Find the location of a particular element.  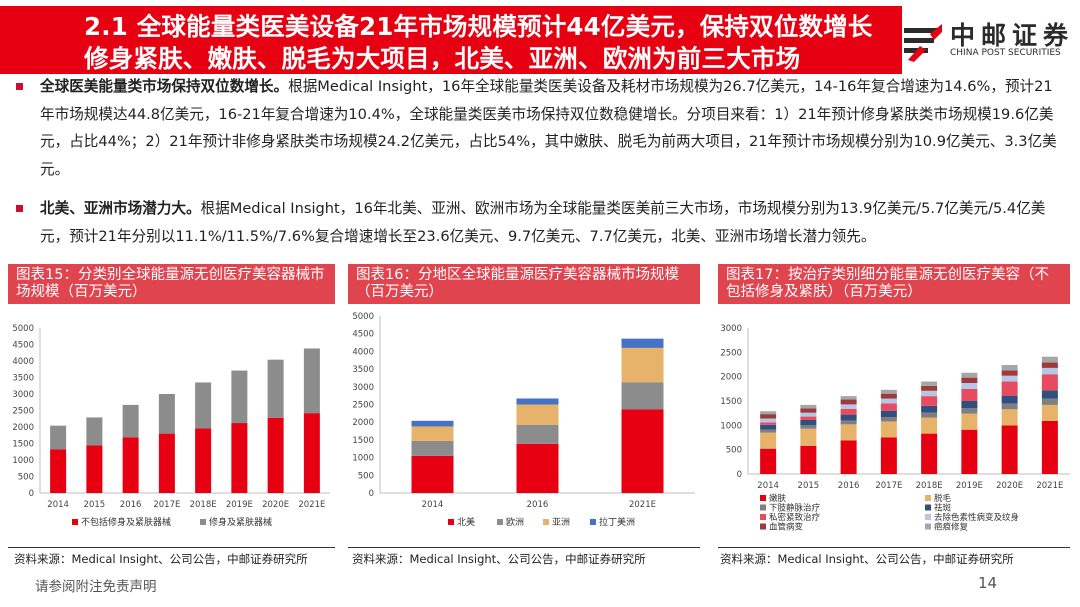

y-tick-label: 0 is located at coordinates (31, 494).